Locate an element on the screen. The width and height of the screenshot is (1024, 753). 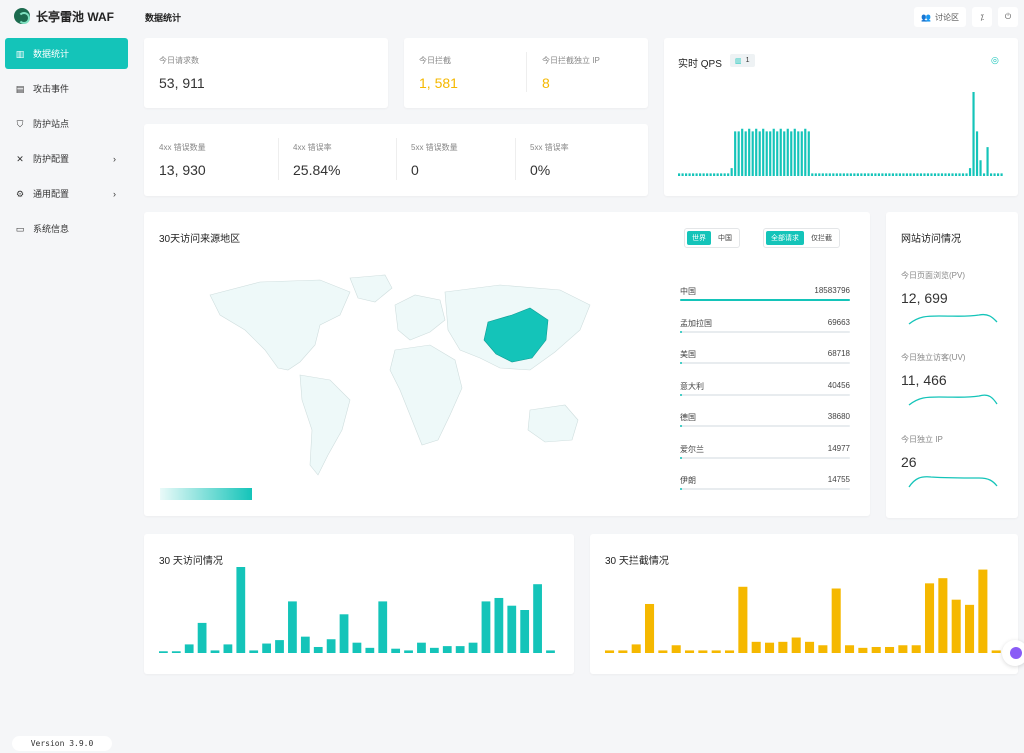
sidebar-item-system-info: ▭ 系统信息 is located at coordinates (66, 228).